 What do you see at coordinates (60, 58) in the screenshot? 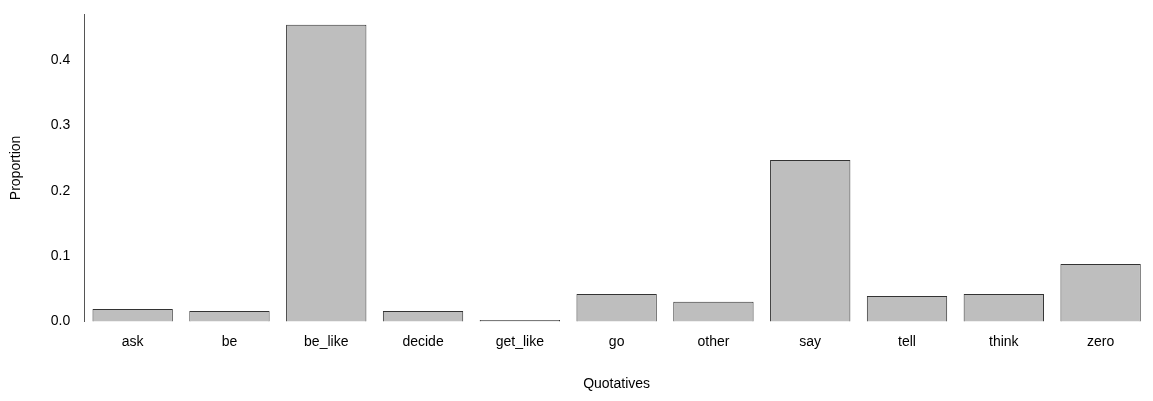
I see `y-tick-label: 0.4` at bounding box center [60, 58].